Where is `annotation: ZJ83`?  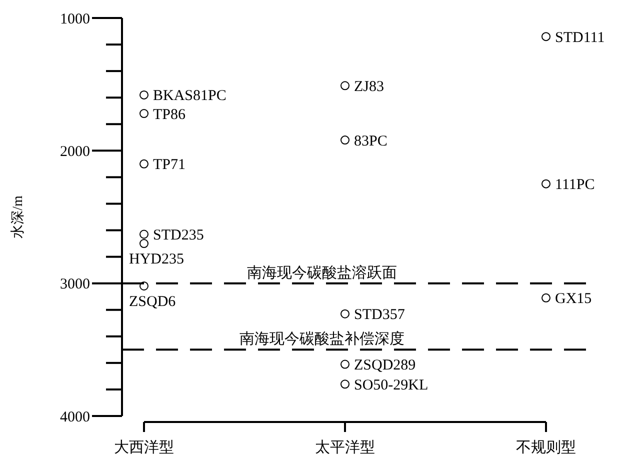
annotation: ZJ83 is located at coordinates (369, 86).